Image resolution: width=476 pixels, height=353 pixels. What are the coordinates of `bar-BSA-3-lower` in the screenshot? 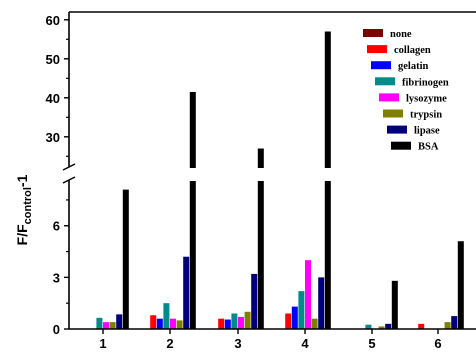 It's located at (260, 255).